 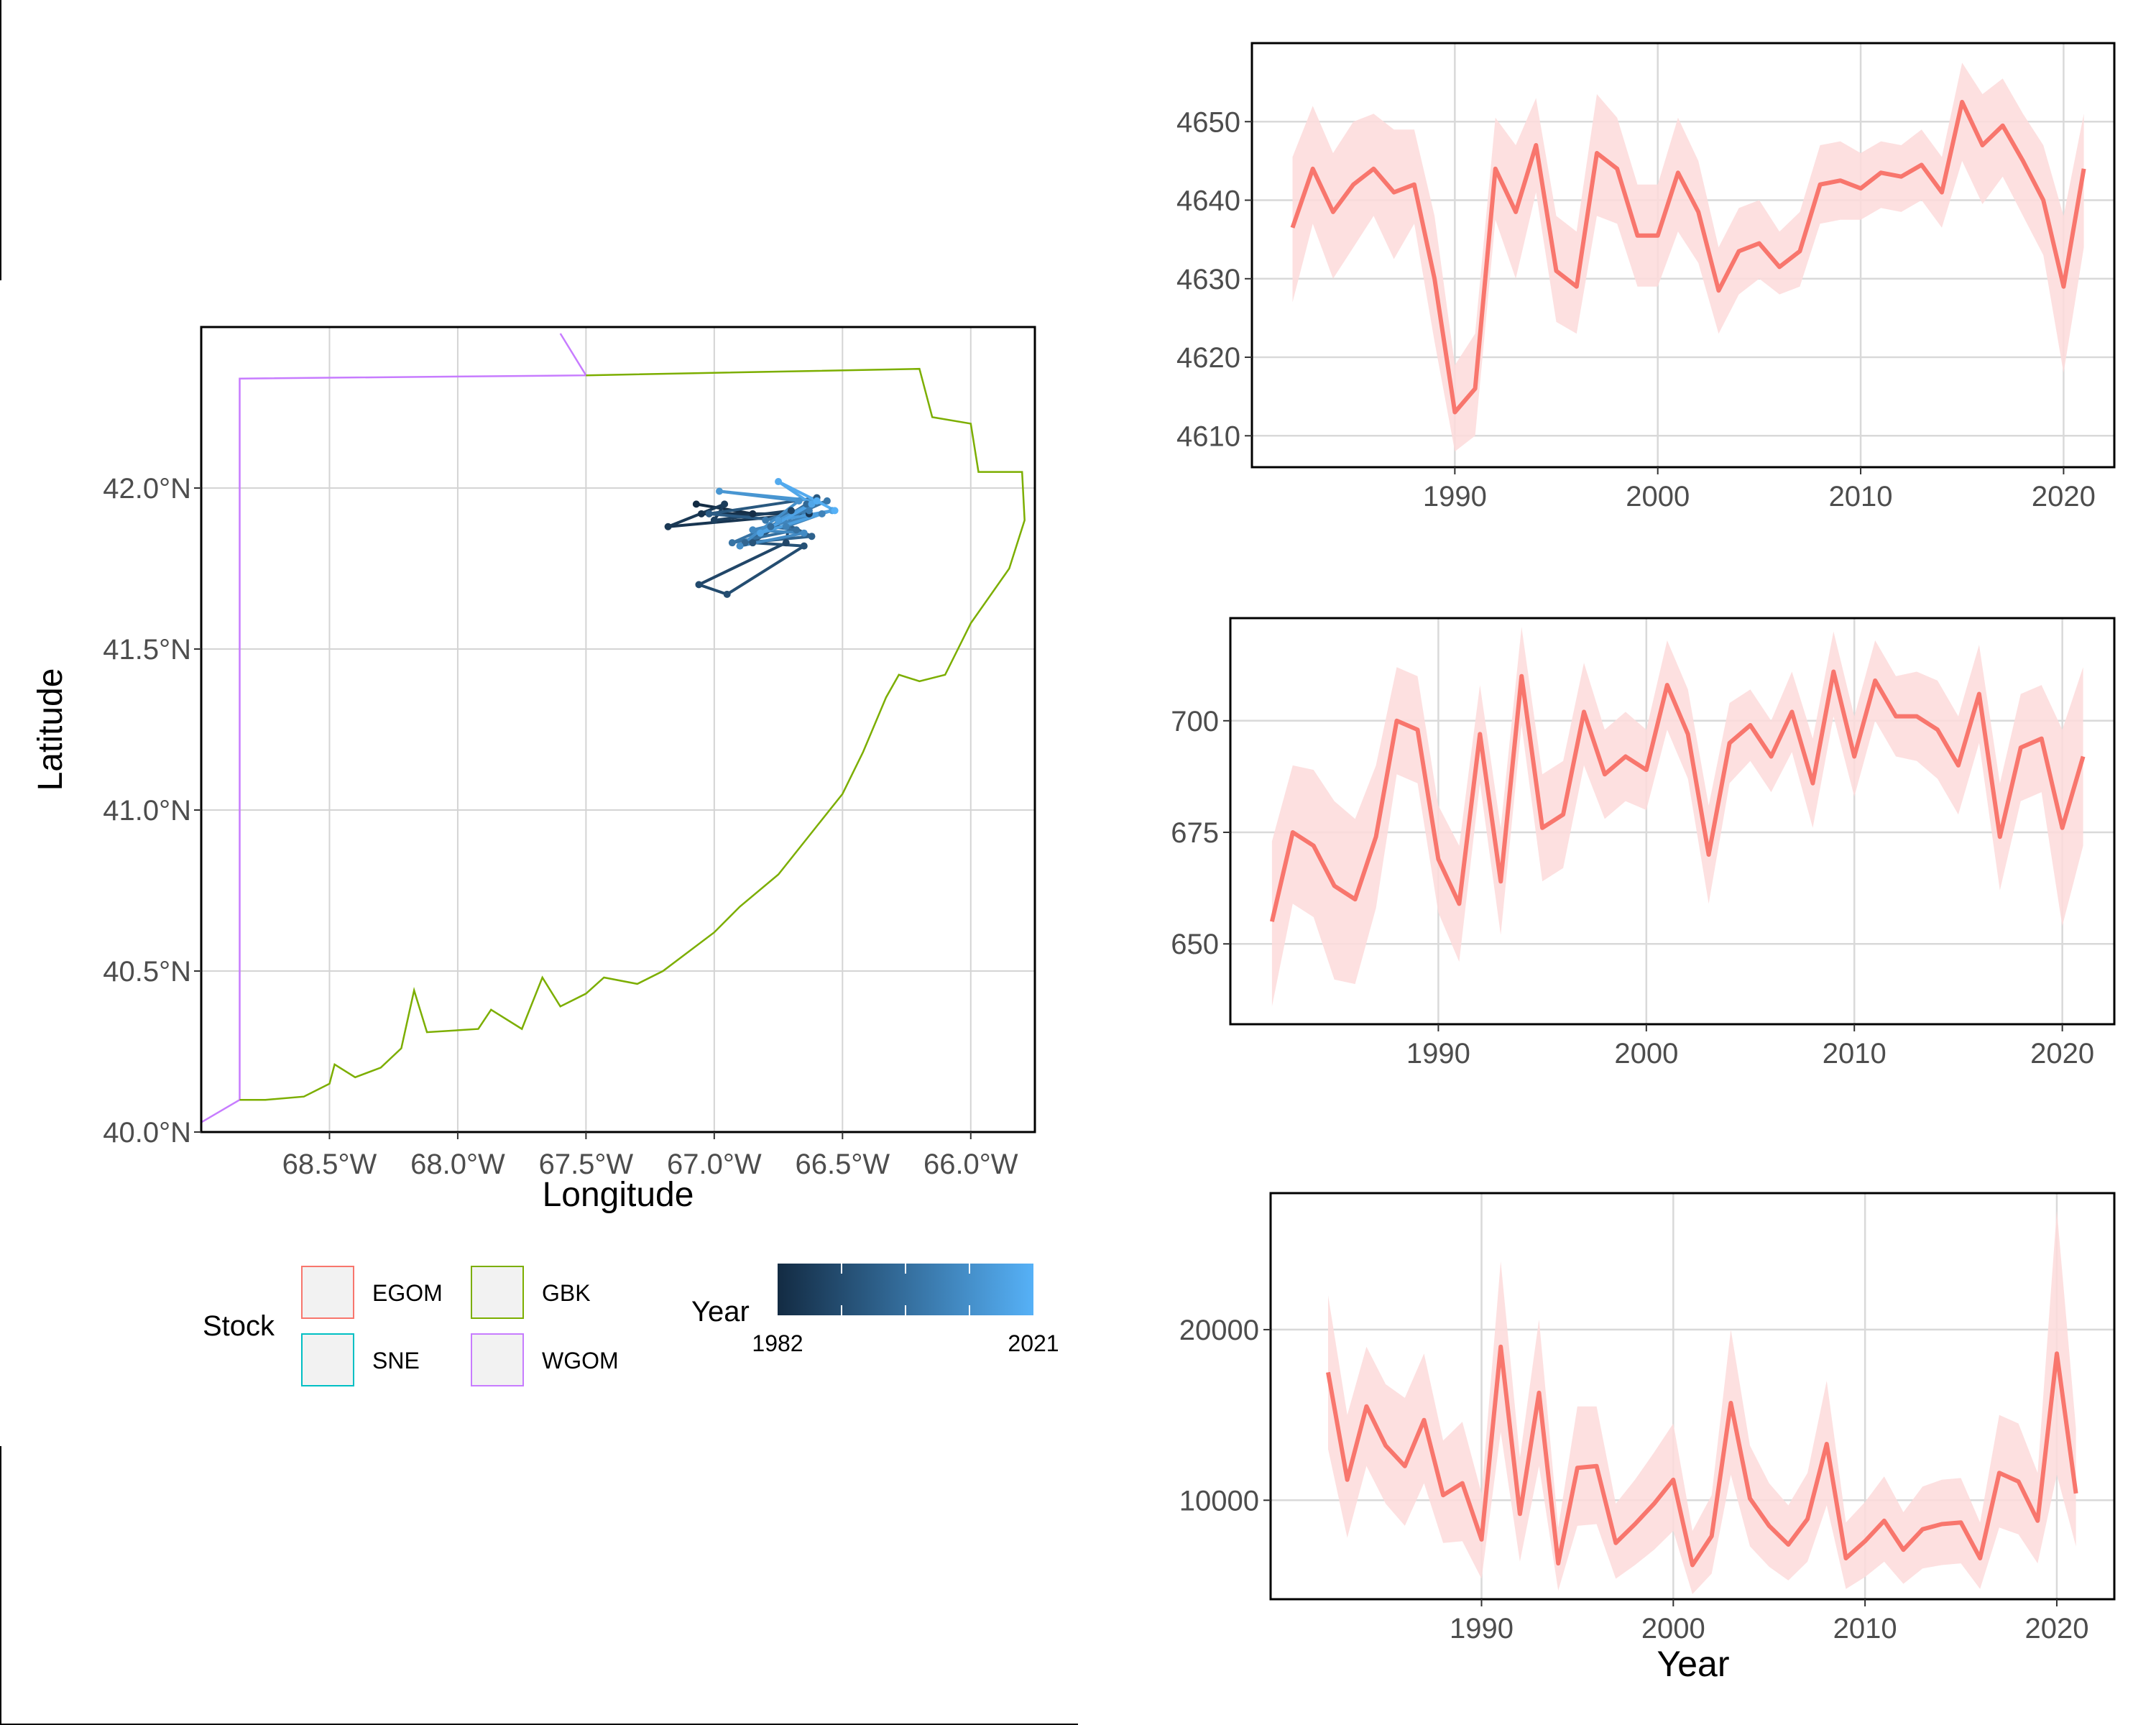 What do you see at coordinates (1219, 1501) in the screenshot?
I see `ts-y-tick-label: 10000` at bounding box center [1219, 1501].